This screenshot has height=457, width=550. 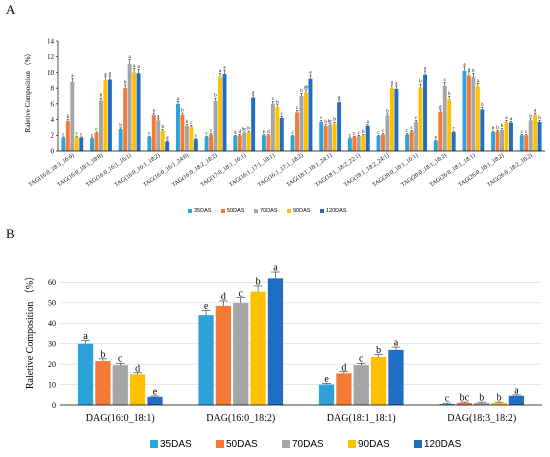 What do you see at coordinates (468, 113) in the screenshot?
I see `bar-tag-26-0-18-1-18-1-50das` at bounding box center [468, 113].